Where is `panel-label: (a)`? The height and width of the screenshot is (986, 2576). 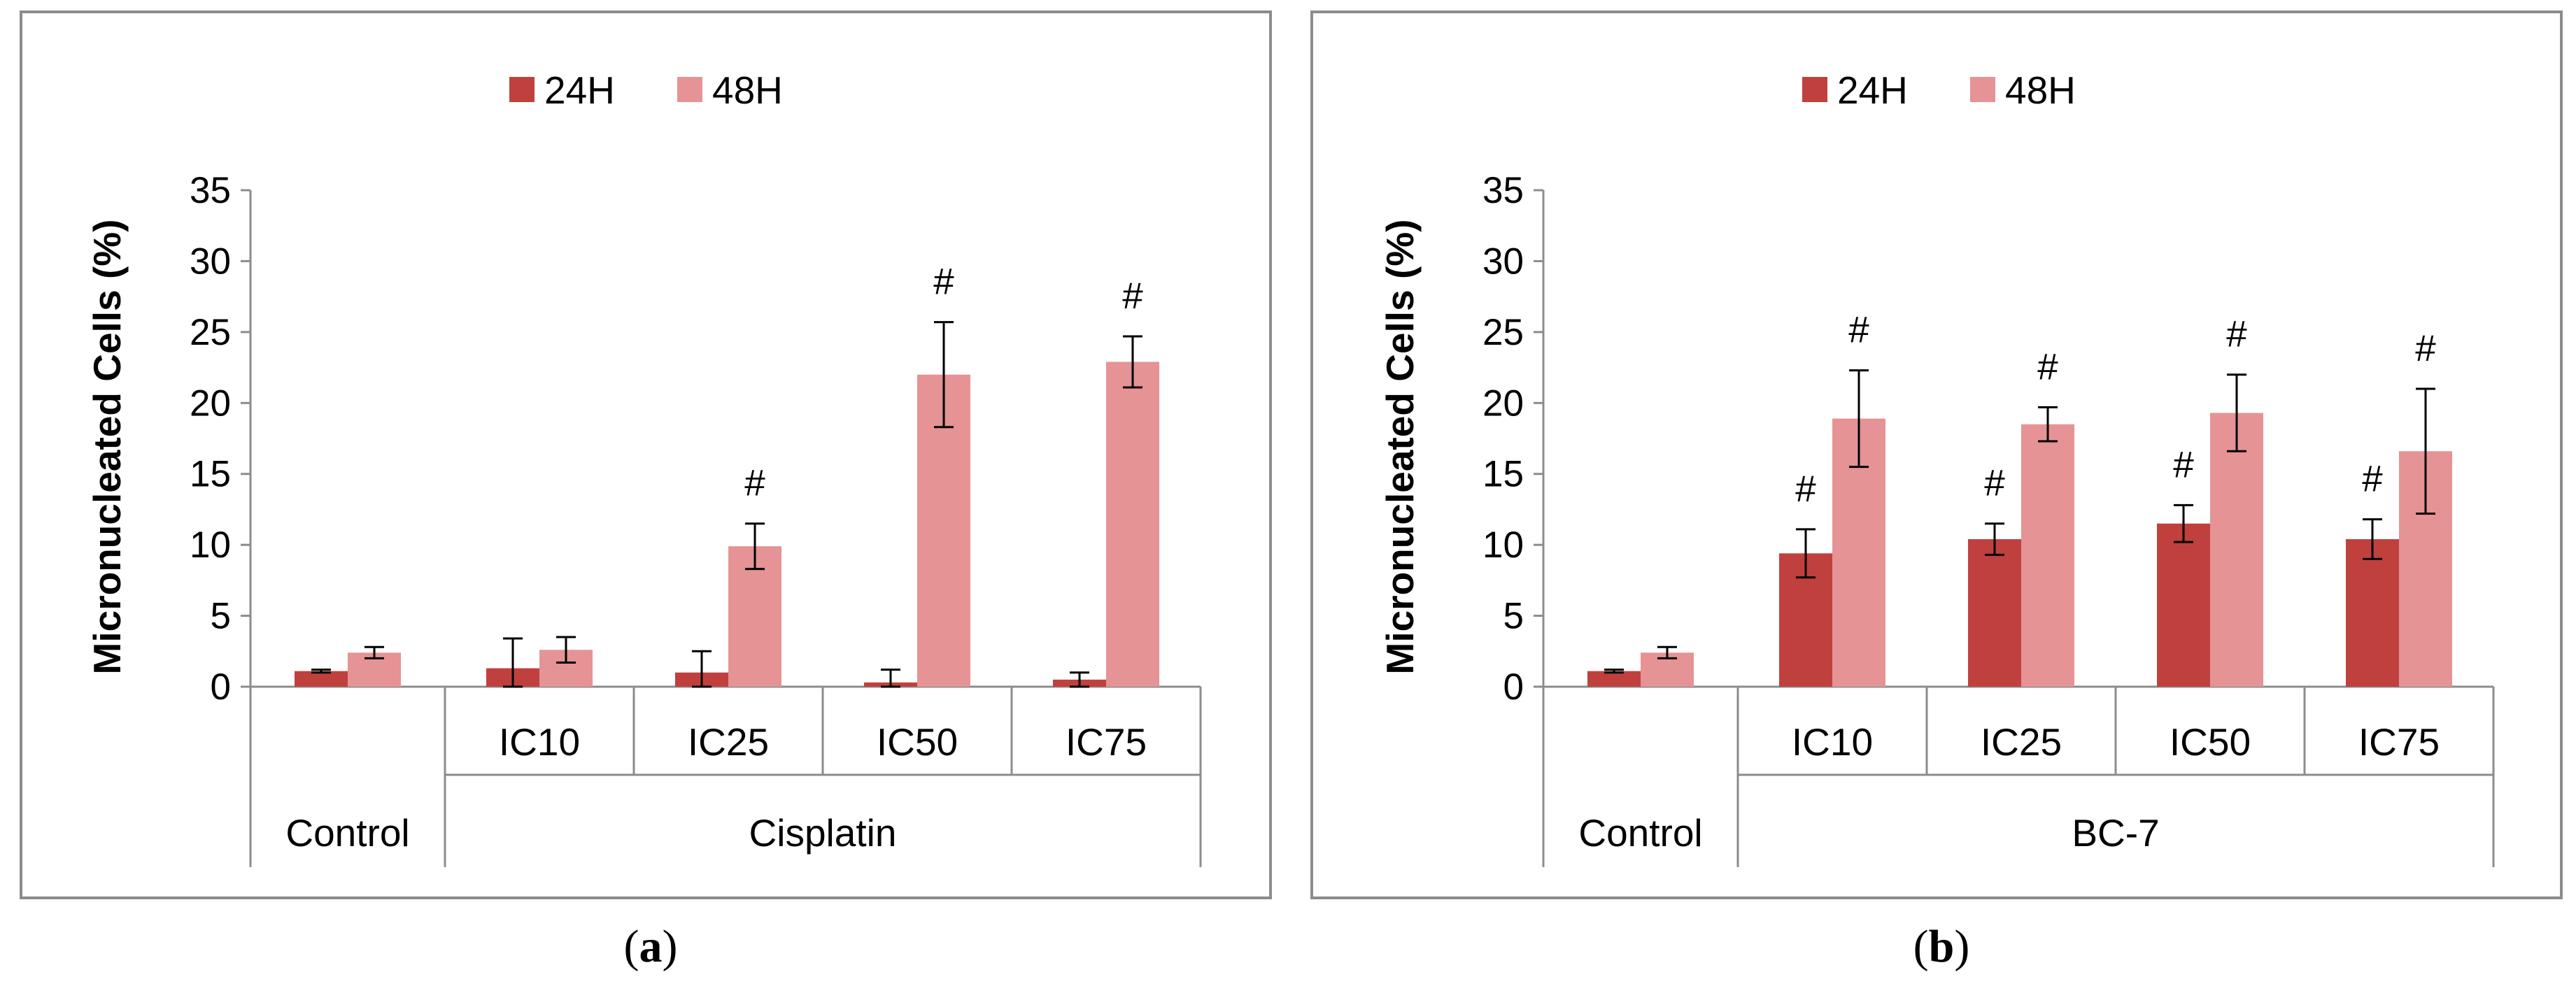 panel-label: (a) is located at coordinates (651, 947).